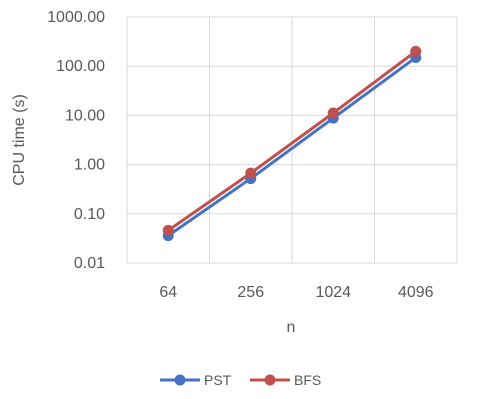  Describe the element at coordinates (333, 292) in the screenshot. I see `x-tick-label: 1024` at that location.